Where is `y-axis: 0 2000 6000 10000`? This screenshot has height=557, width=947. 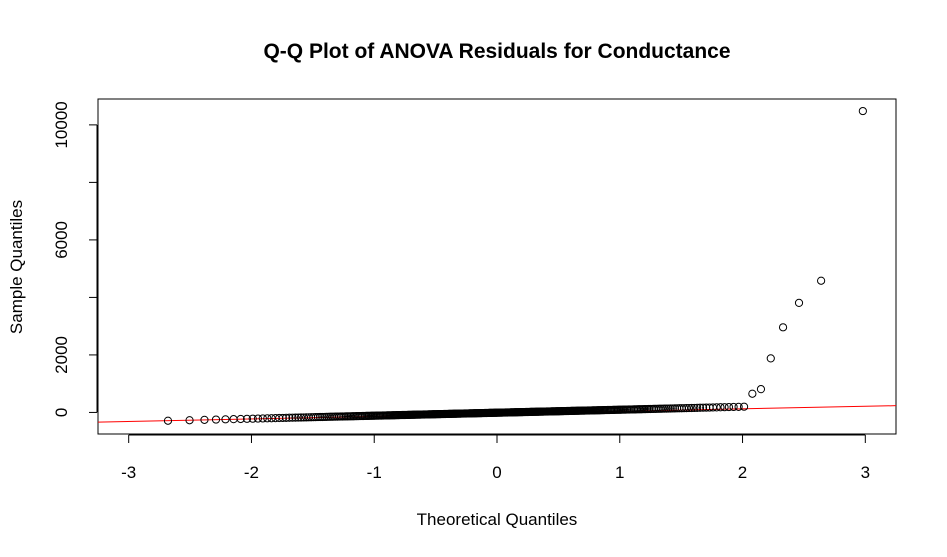
y-axis: 0 2000 6000 10000 is located at coordinates (75, 259).